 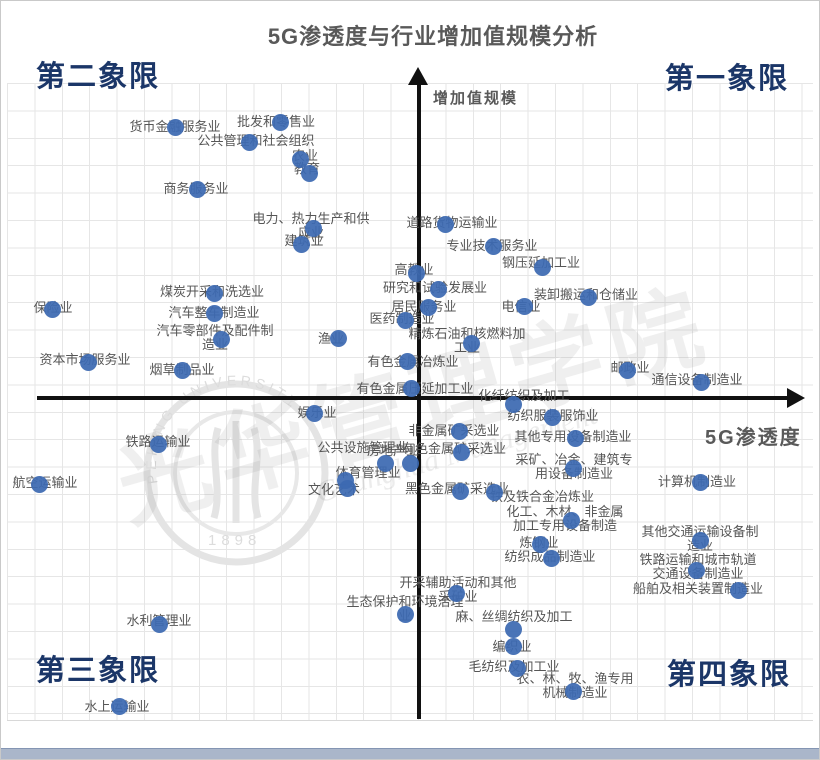 What do you see at coordinates (415, 398) in the screenshot?
I see `x-axis` at bounding box center [415, 398].